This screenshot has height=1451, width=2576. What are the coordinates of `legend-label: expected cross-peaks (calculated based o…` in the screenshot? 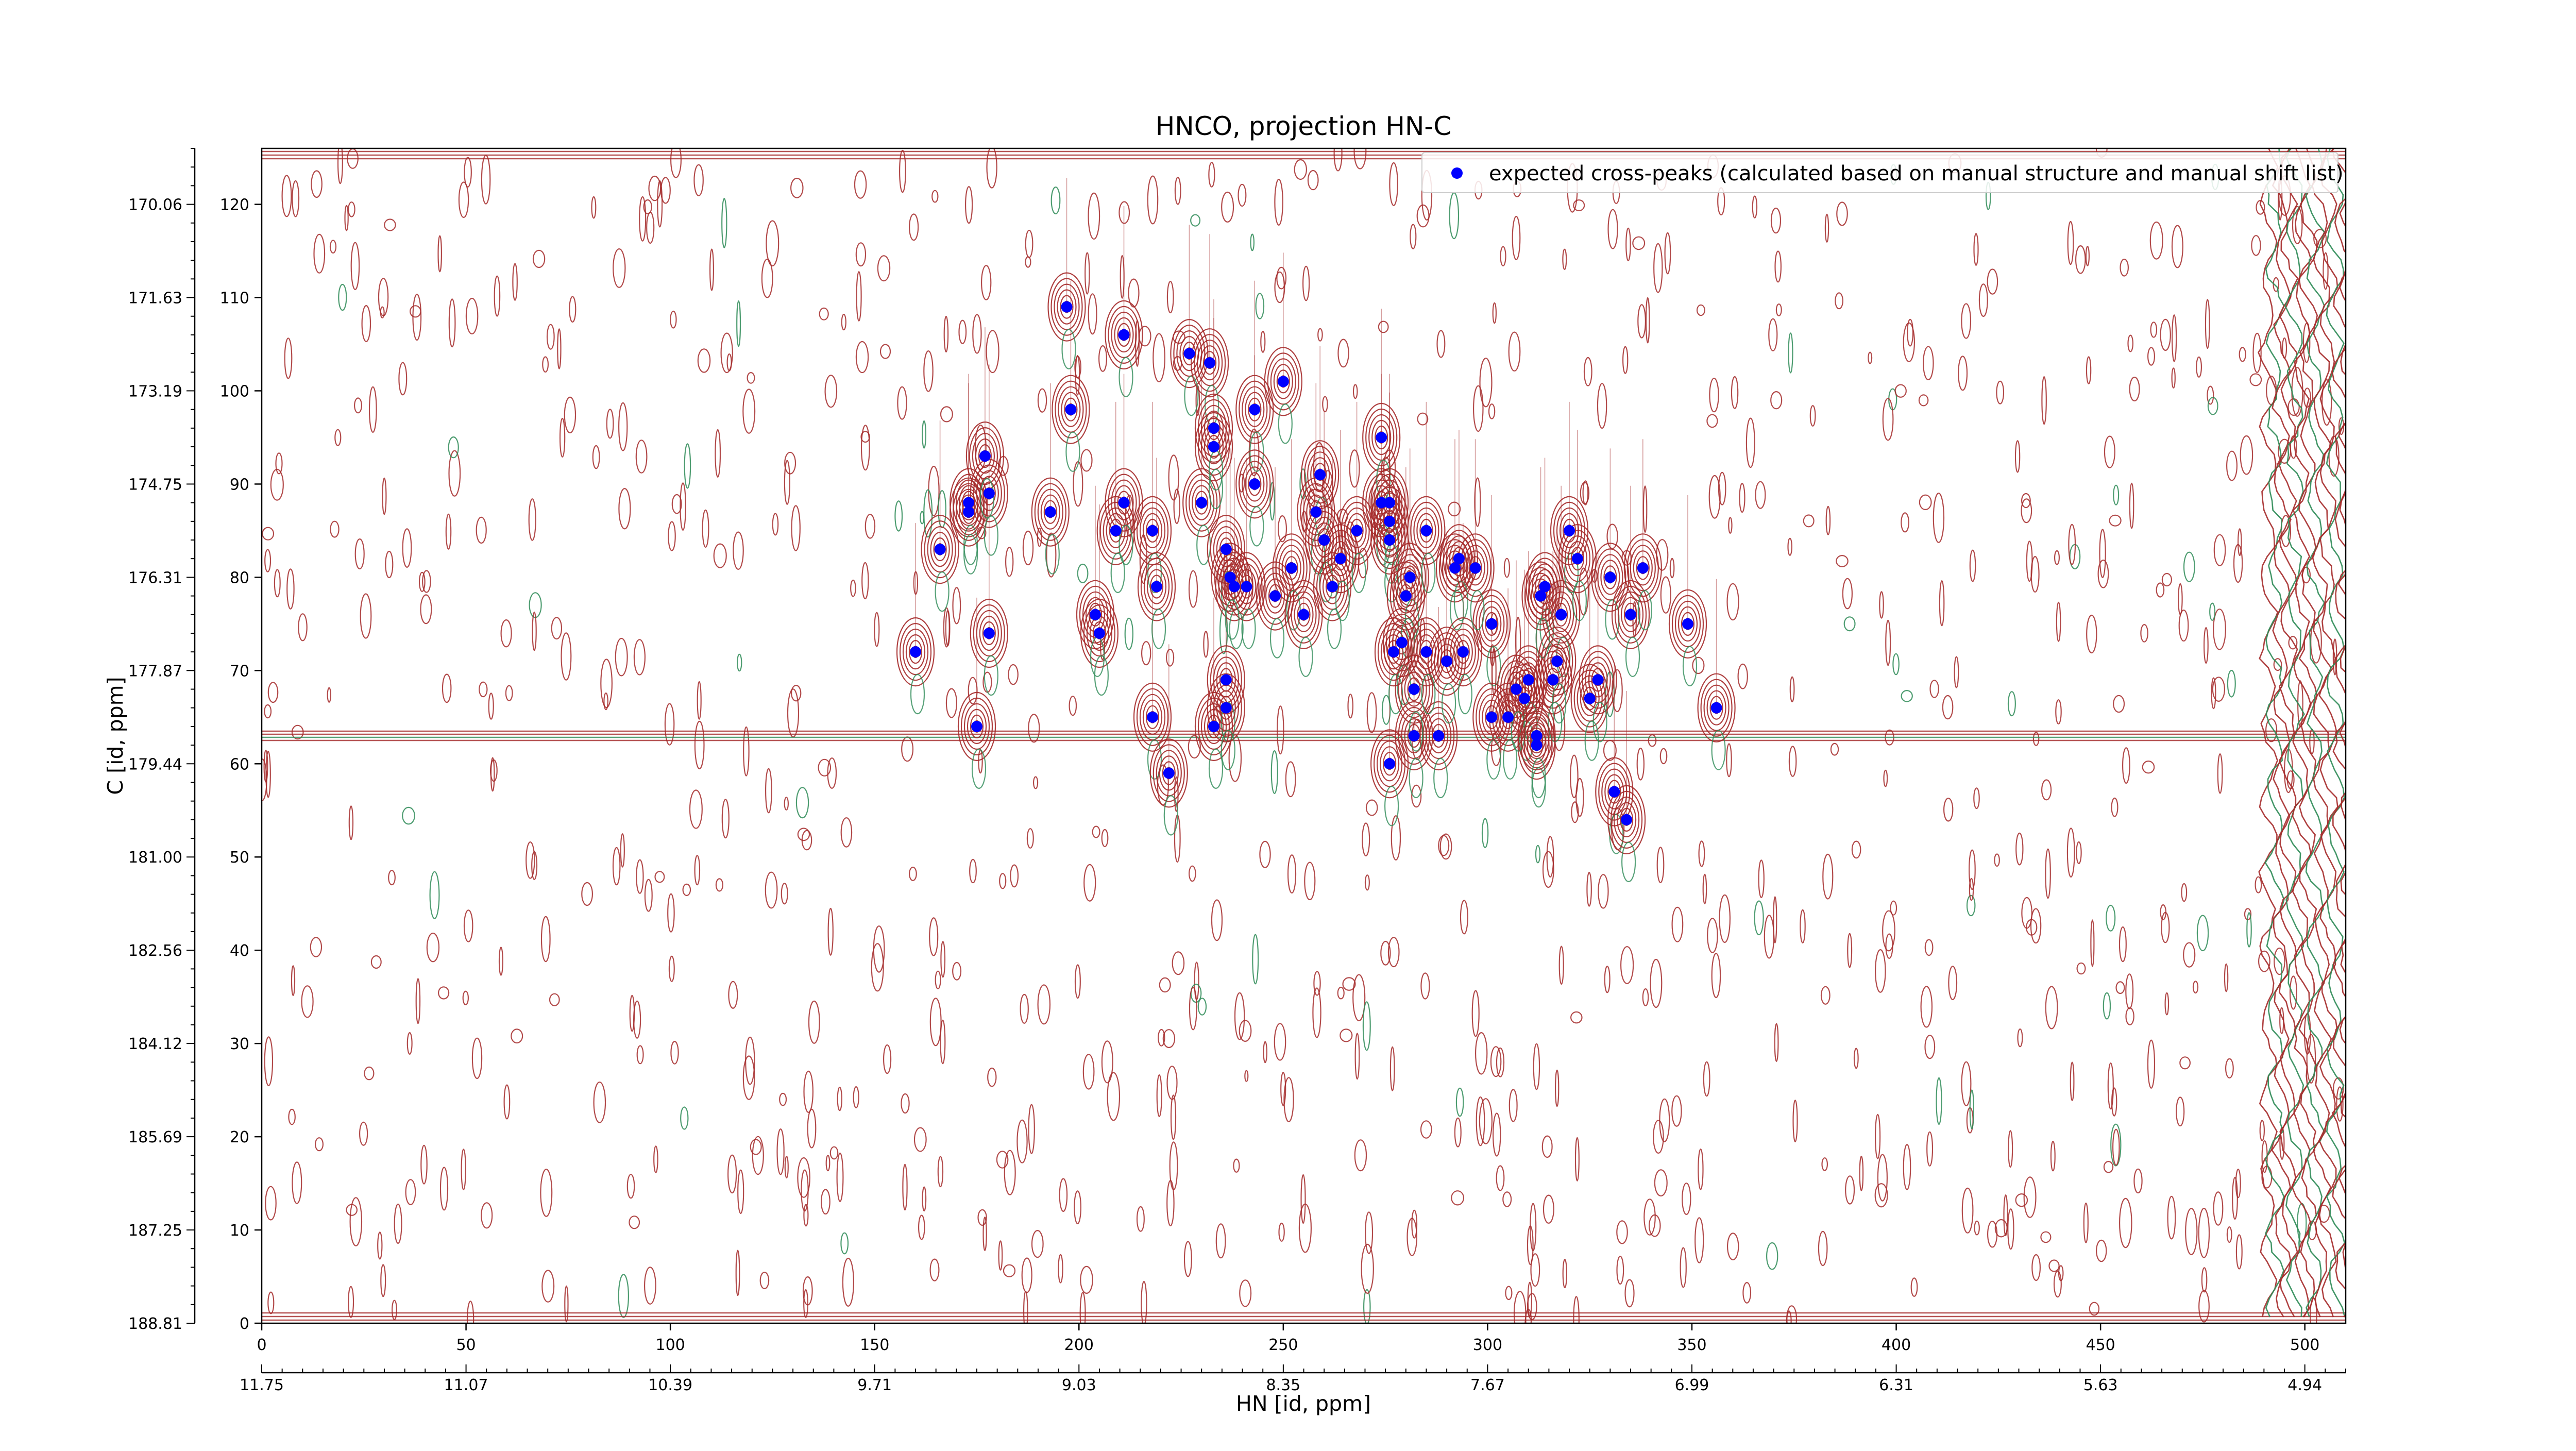 It's located at (1916, 173).